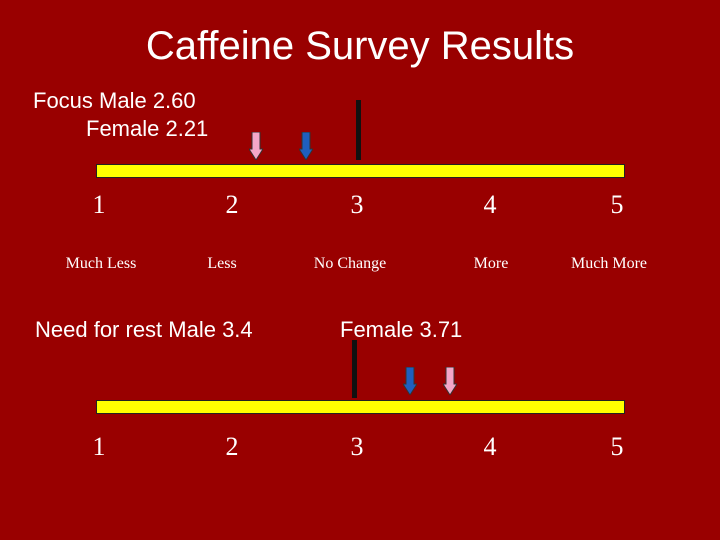 The width and height of the screenshot is (720, 540). What do you see at coordinates (306, 146) in the screenshot?
I see `focus-male-arrow-icon` at bounding box center [306, 146].